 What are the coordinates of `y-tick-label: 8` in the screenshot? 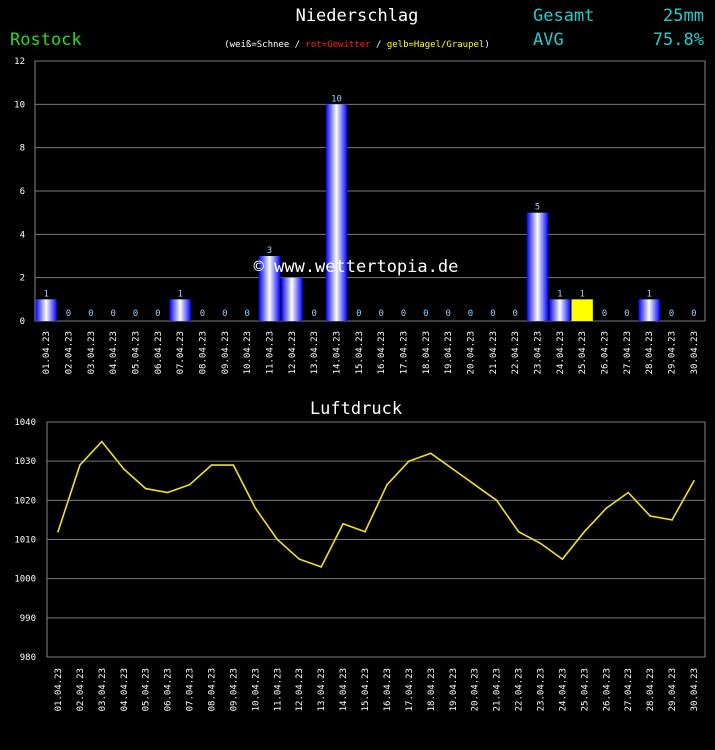 It's located at (22, 149).